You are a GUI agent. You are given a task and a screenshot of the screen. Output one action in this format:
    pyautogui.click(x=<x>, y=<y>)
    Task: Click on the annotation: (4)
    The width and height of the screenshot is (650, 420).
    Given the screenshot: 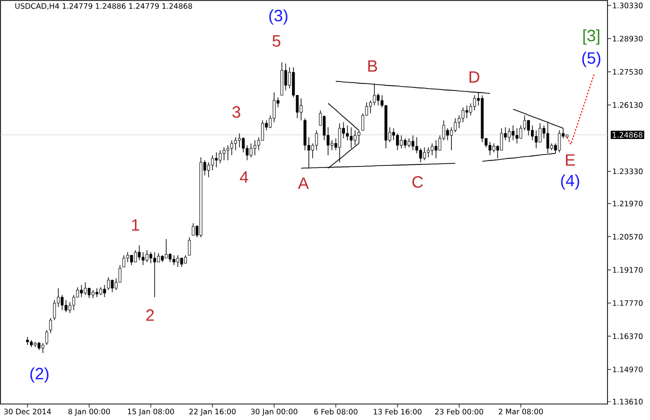 What is the action you would take?
    pyautogui.click(x=570, y=182)
    